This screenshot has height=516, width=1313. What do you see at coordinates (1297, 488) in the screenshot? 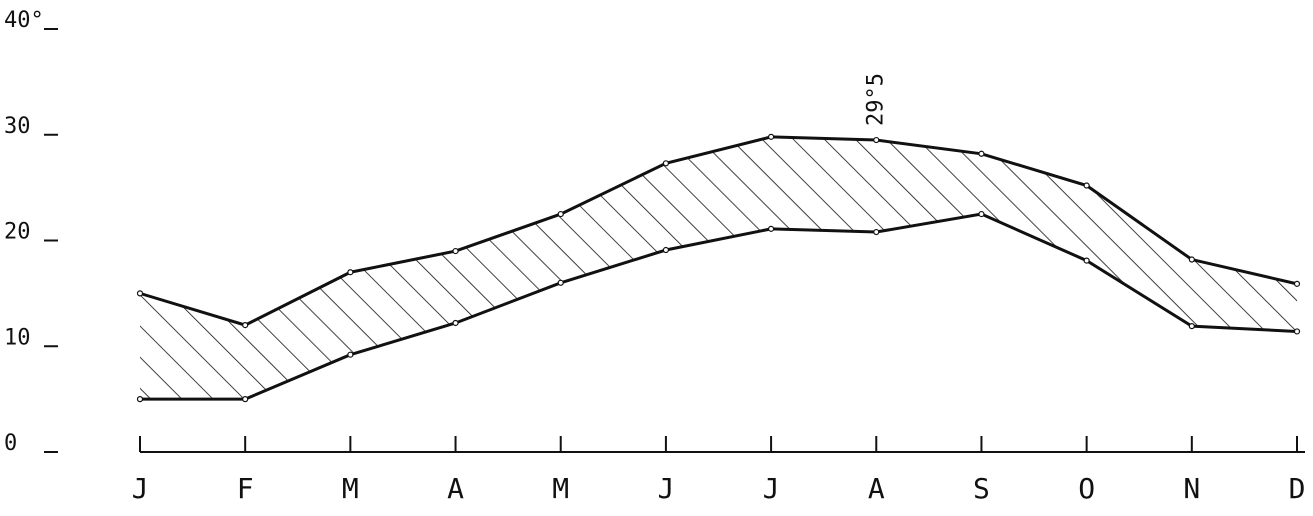
I see `x-tick-label: D` at bounding box center [1297, 488].